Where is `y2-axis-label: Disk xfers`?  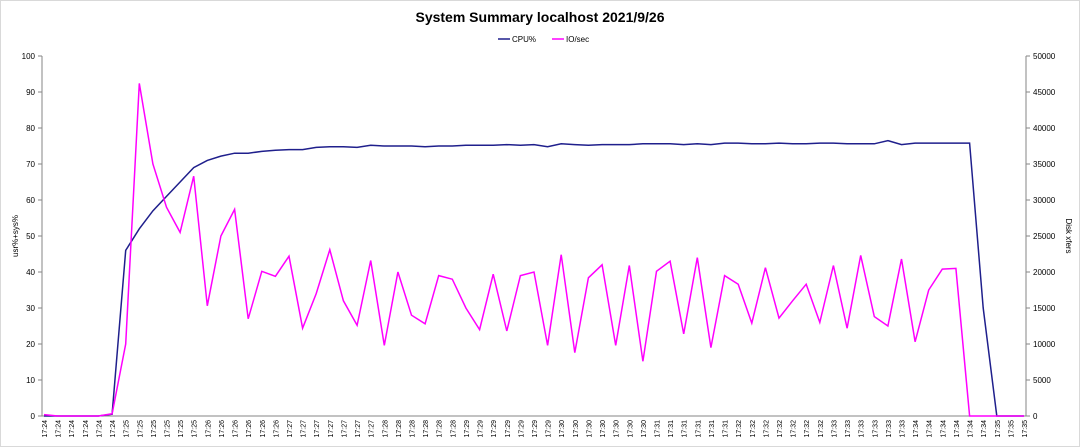
y2-axis-label: Disk xfers is located at coordinates (1068, 235).